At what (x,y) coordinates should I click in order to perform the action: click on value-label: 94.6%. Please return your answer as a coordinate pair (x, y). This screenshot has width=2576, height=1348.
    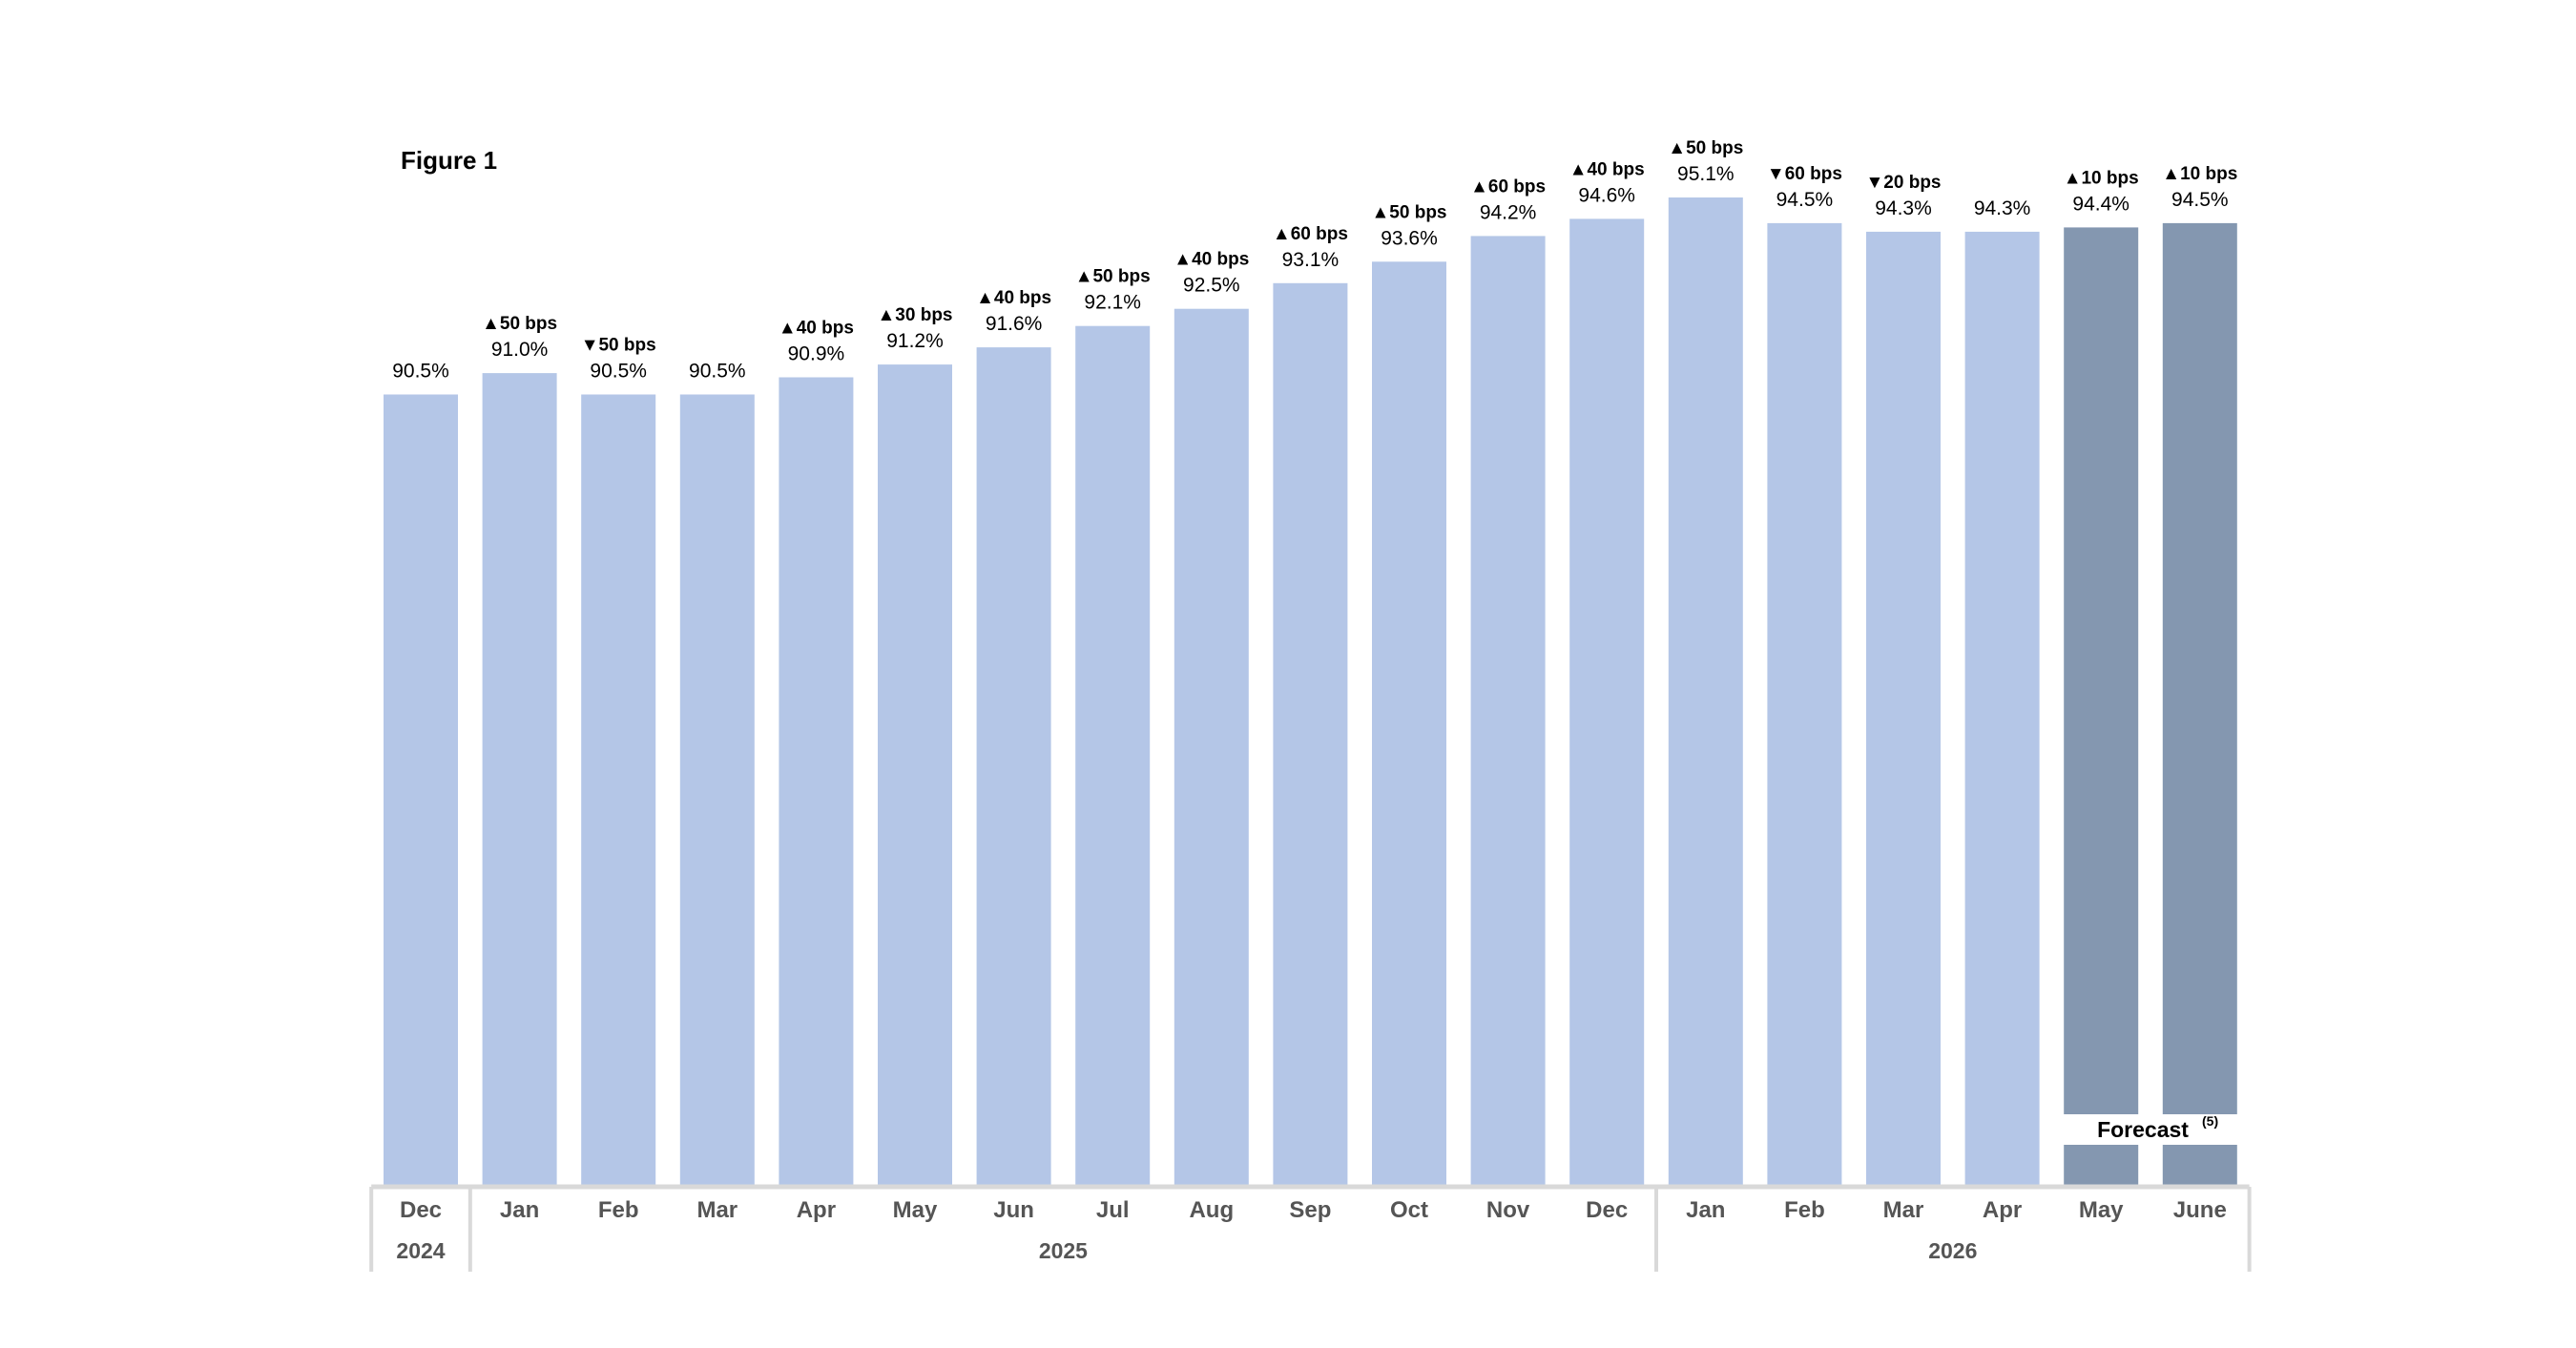
    Looking at the image, I should click on (1606, 195).